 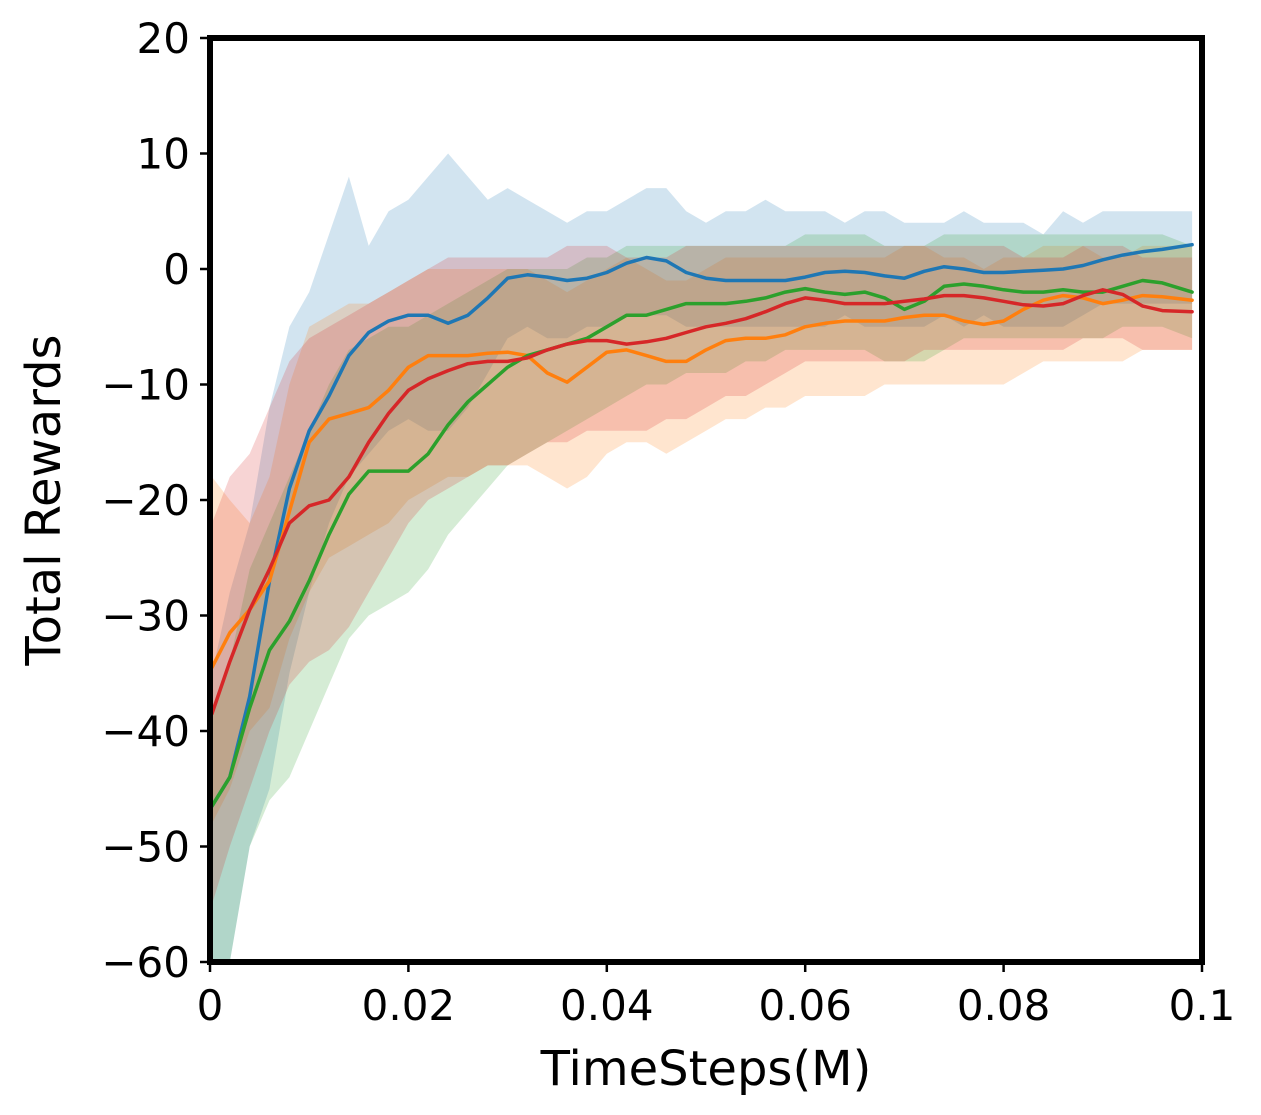 I want to click on y-axis: 20 10 0 −10 −20 −30 −40 −50 −60, so click(x=155, y=500).